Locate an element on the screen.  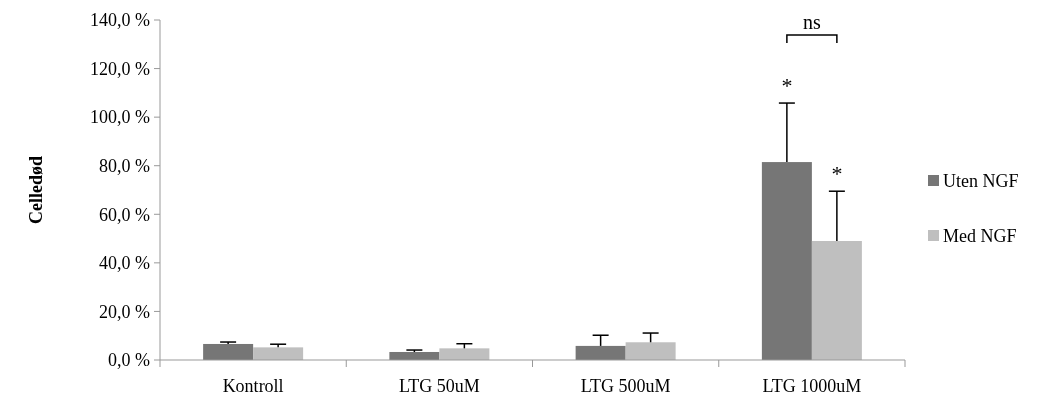
y-tick-label: 20,0 % is located at coordinates (124, 311).